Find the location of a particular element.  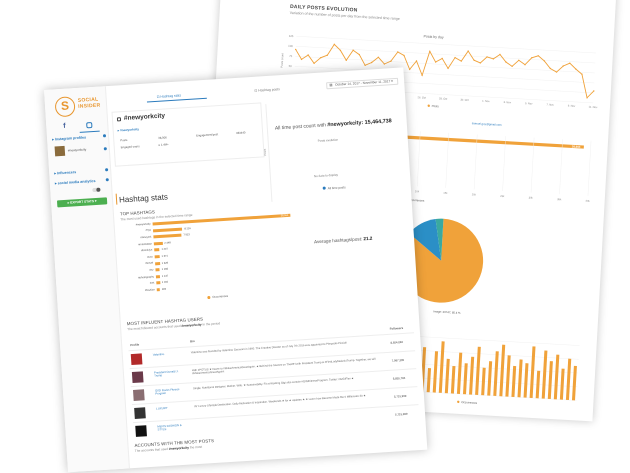

line-y-axis-label: Posts count is located at coordinates (282, 60).